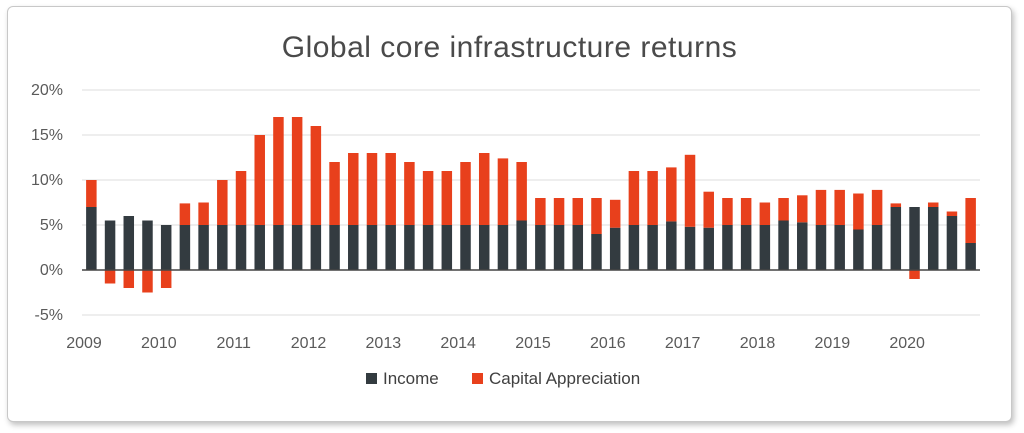 This screenshot has height=433, width=1024. Describe the element at coordinates (411, 378) in the screenshot. I see `legend-label-income: Income` at that location.